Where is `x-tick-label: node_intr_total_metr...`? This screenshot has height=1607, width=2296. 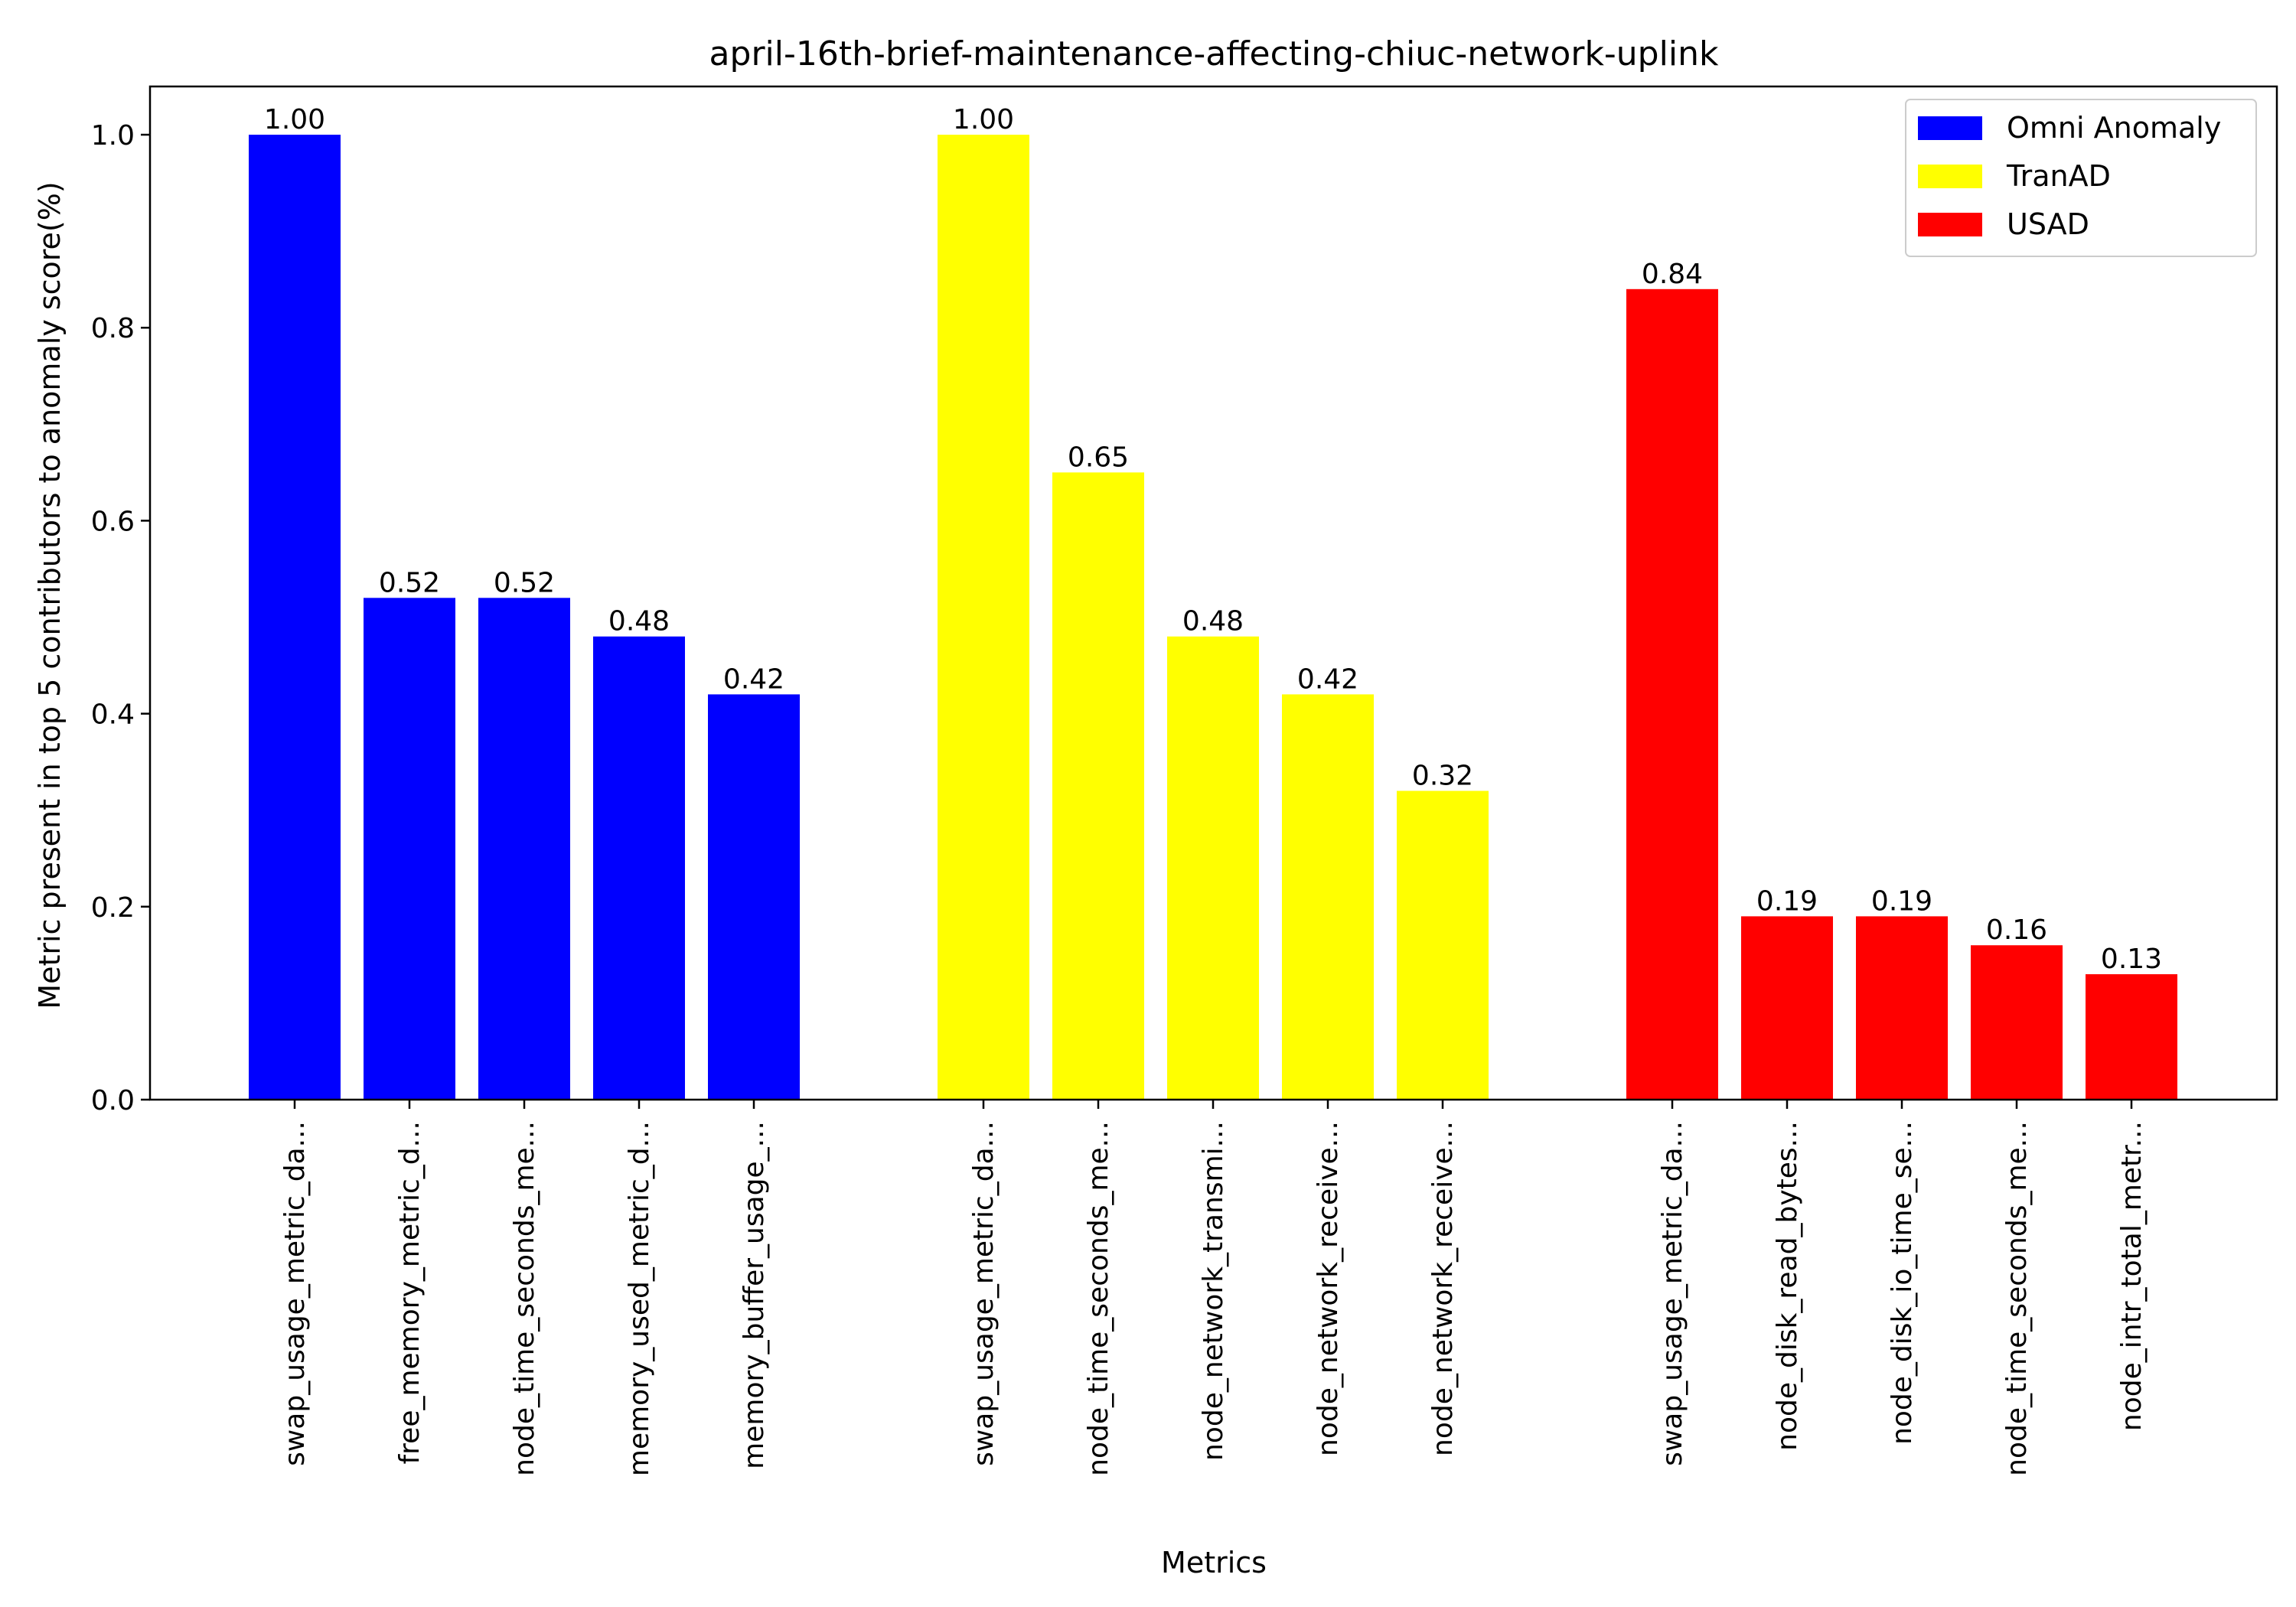
x-tick-label: node_intr_total_metr... is located at coordinates (2132, 1276).